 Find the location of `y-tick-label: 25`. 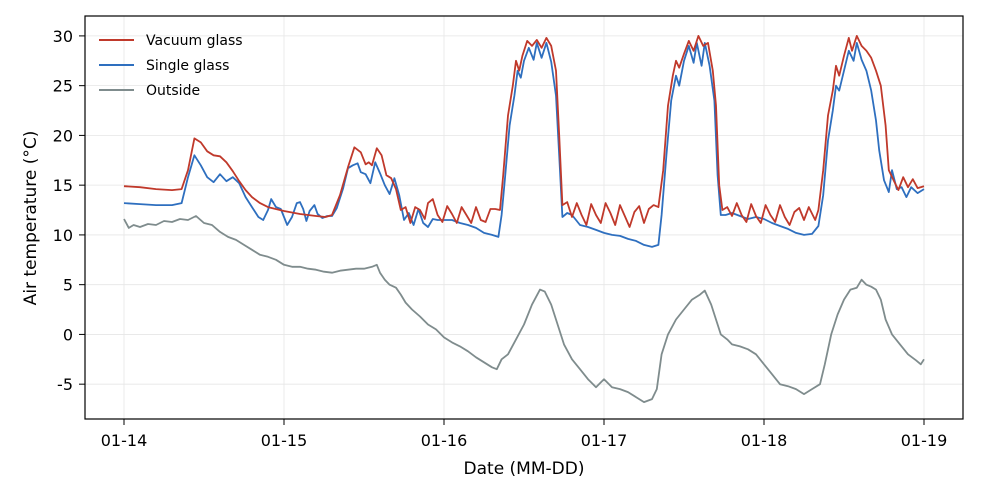

y-tick-label: 25 is located at coordinates (63, 86).